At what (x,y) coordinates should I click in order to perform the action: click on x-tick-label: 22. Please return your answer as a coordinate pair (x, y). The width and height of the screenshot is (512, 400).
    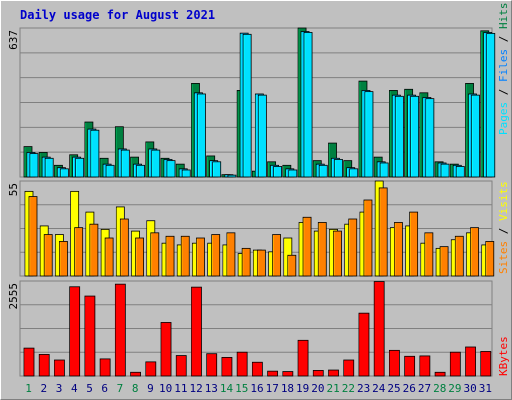
    Looking at the image, I should click on (348, 388).